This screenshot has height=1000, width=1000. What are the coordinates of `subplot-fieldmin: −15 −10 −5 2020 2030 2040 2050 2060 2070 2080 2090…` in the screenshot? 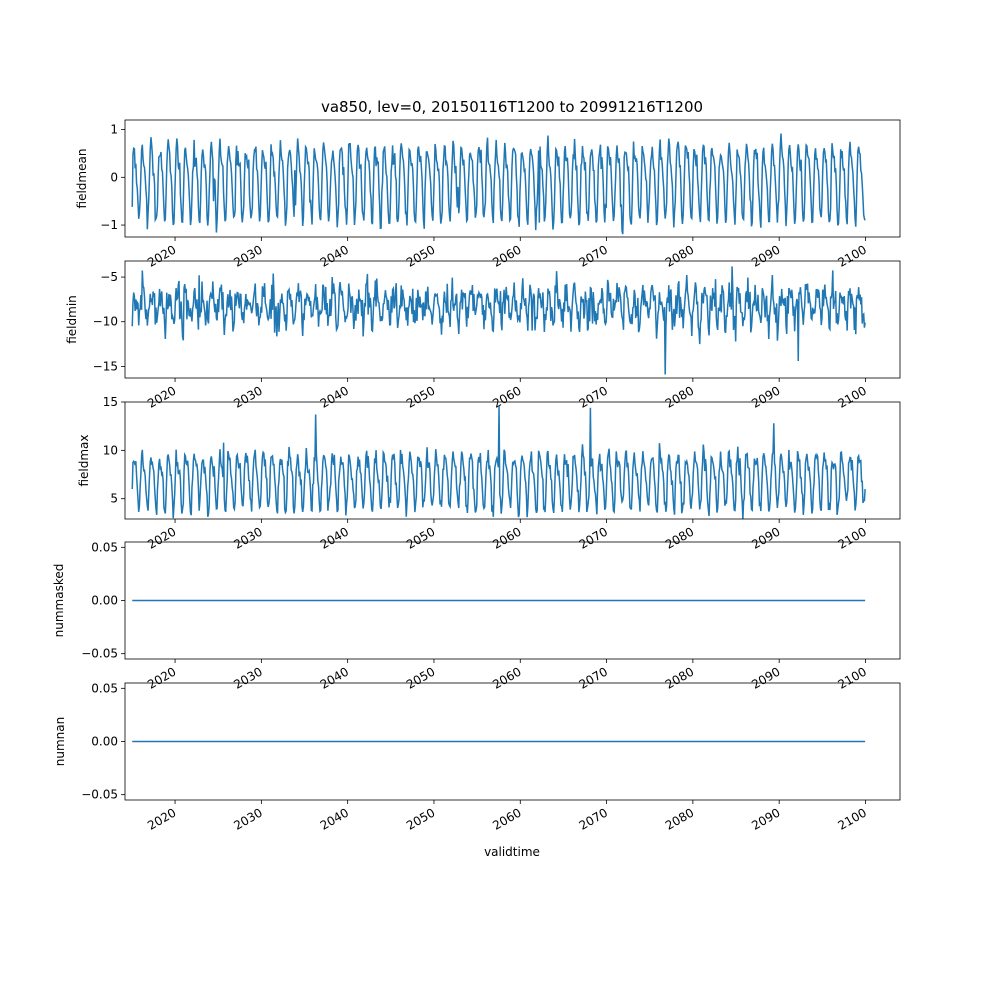 It's located at (483, 335).